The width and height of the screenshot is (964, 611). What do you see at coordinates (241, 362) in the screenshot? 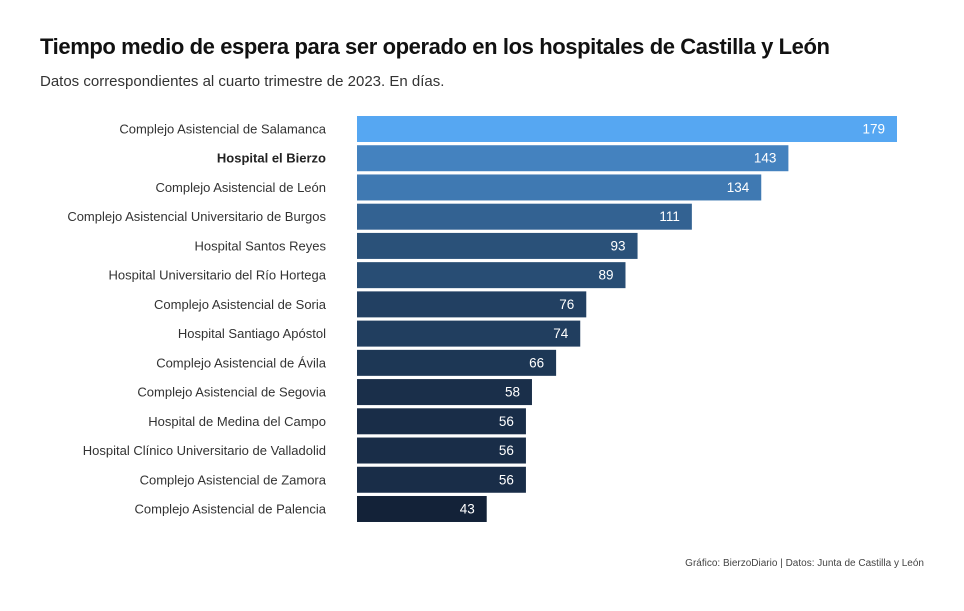
I see `category-label-complejo-asistencial-de-avila: Complejo Asistencial de Ávila` at bounding box center [241, 362].